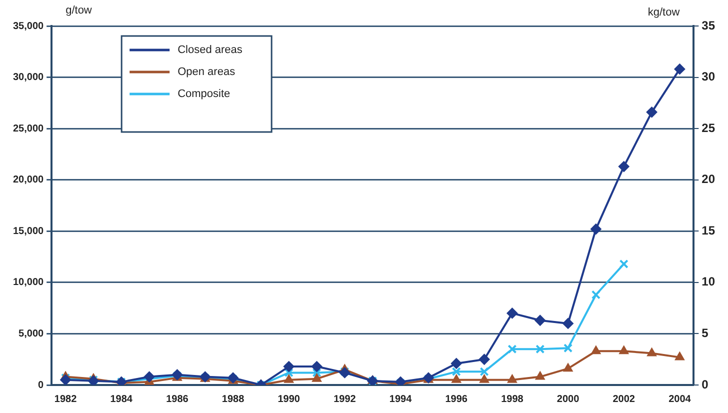 This screenshot has width=728, height=413. What do you see at coordinates (705, 384) in the screenshot?
I see `y2-tick-label: 0` at bounding box center [705, 384].